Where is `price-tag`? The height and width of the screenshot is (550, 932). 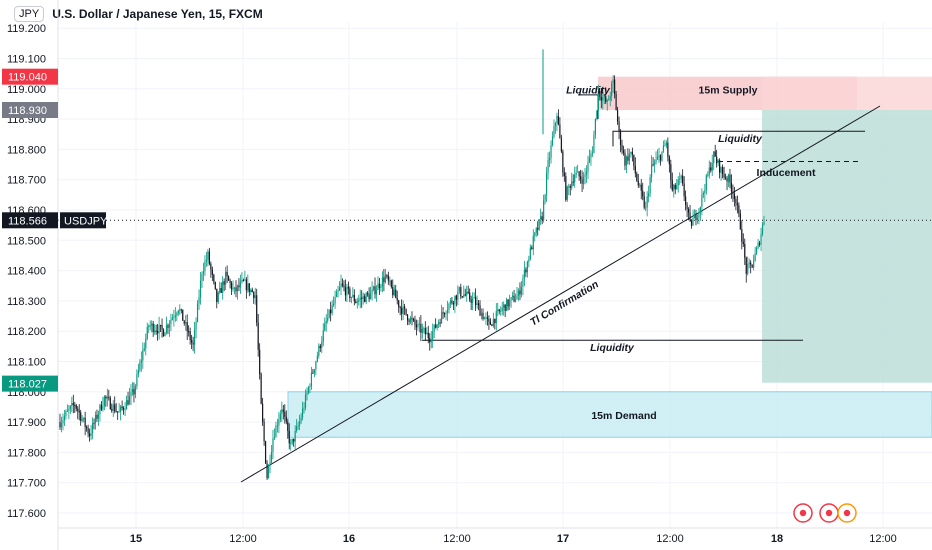 price-tag is located at coordinates (30, 76).